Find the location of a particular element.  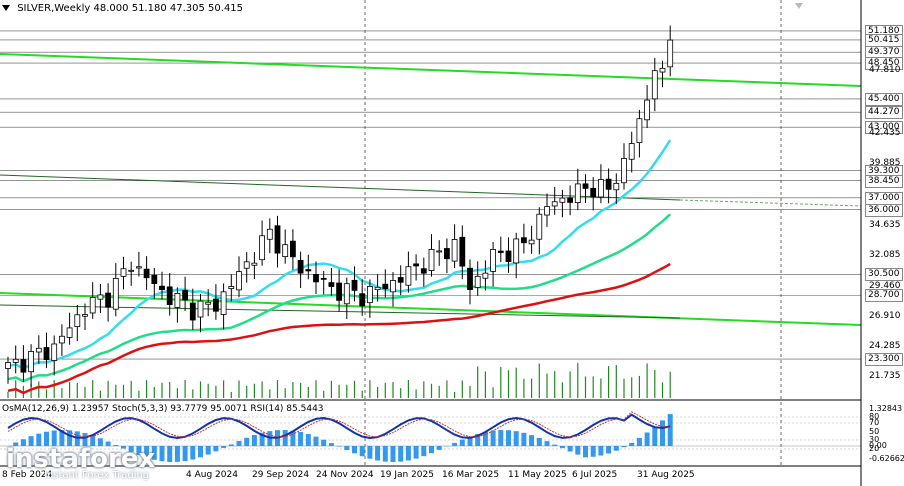

price-label: 28.700 is located at coordinates (884, 296).